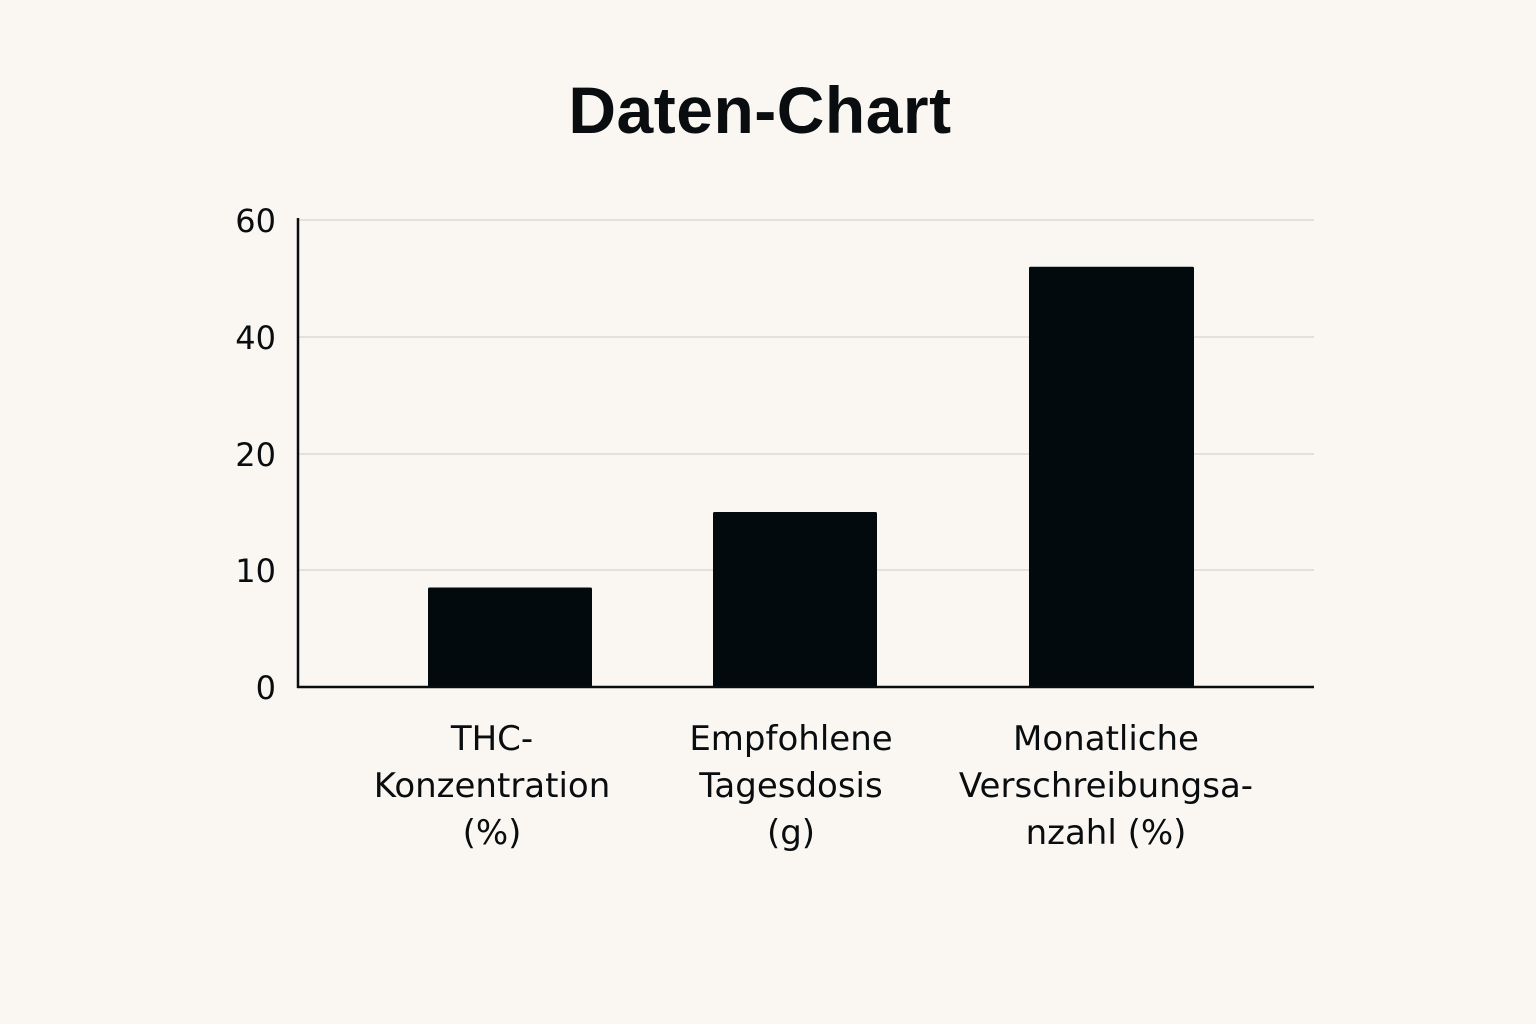  I want to click on x-category-label-line: Verschreibungsa-, so click(1106, 786).